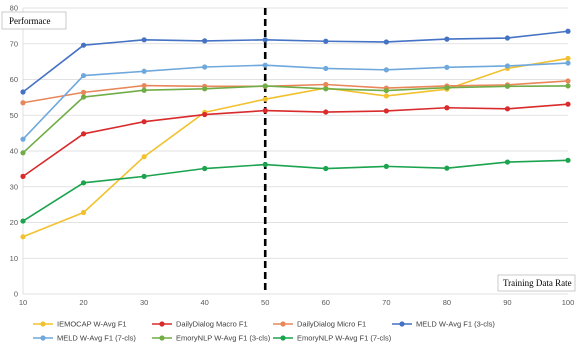 Image resolution: width=577 pixels, height=345 pixels. Describe the element at coordinates (212, 324) in the screenshot. I see `legend-label: DailyDialog Macro F1` at that location.